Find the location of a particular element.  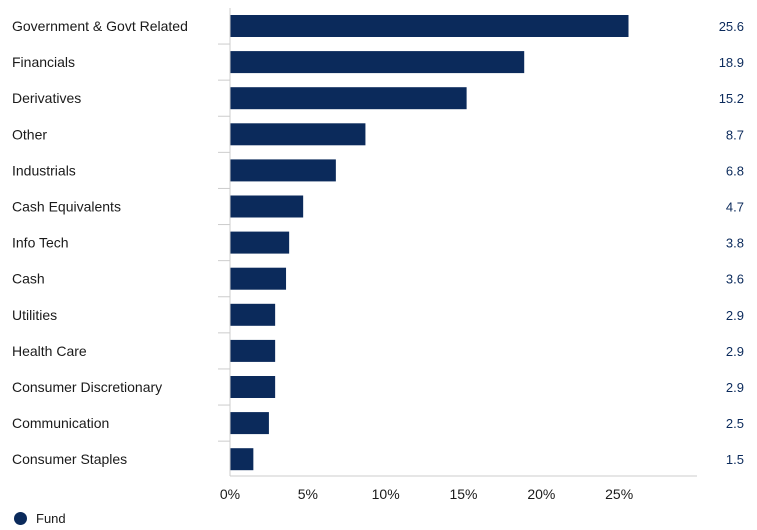

value-label: 4.7 is located at coordinates (735, 207).